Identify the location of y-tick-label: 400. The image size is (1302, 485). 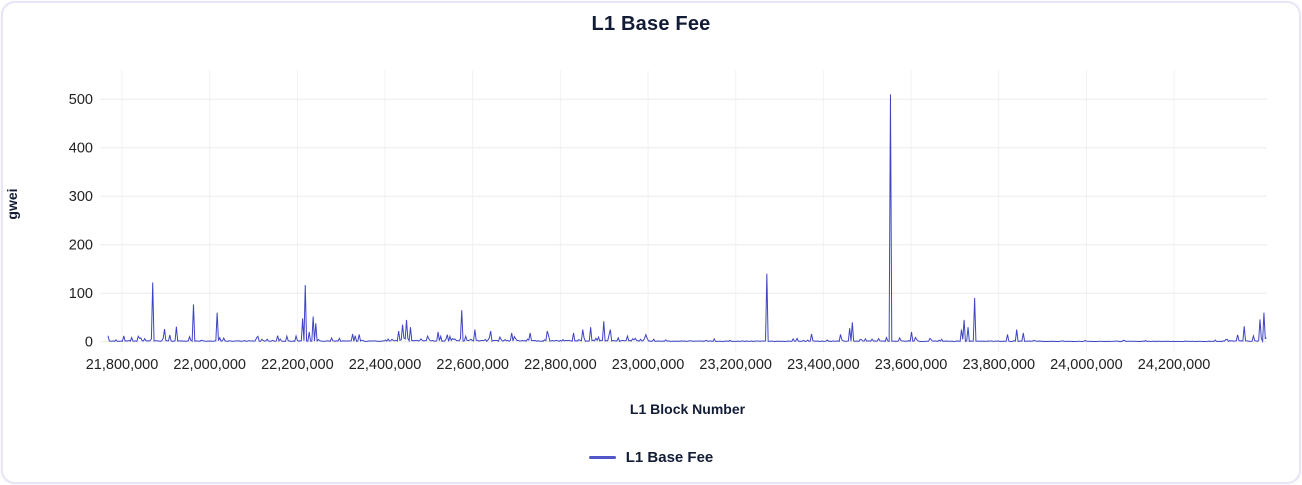
(81, 149).